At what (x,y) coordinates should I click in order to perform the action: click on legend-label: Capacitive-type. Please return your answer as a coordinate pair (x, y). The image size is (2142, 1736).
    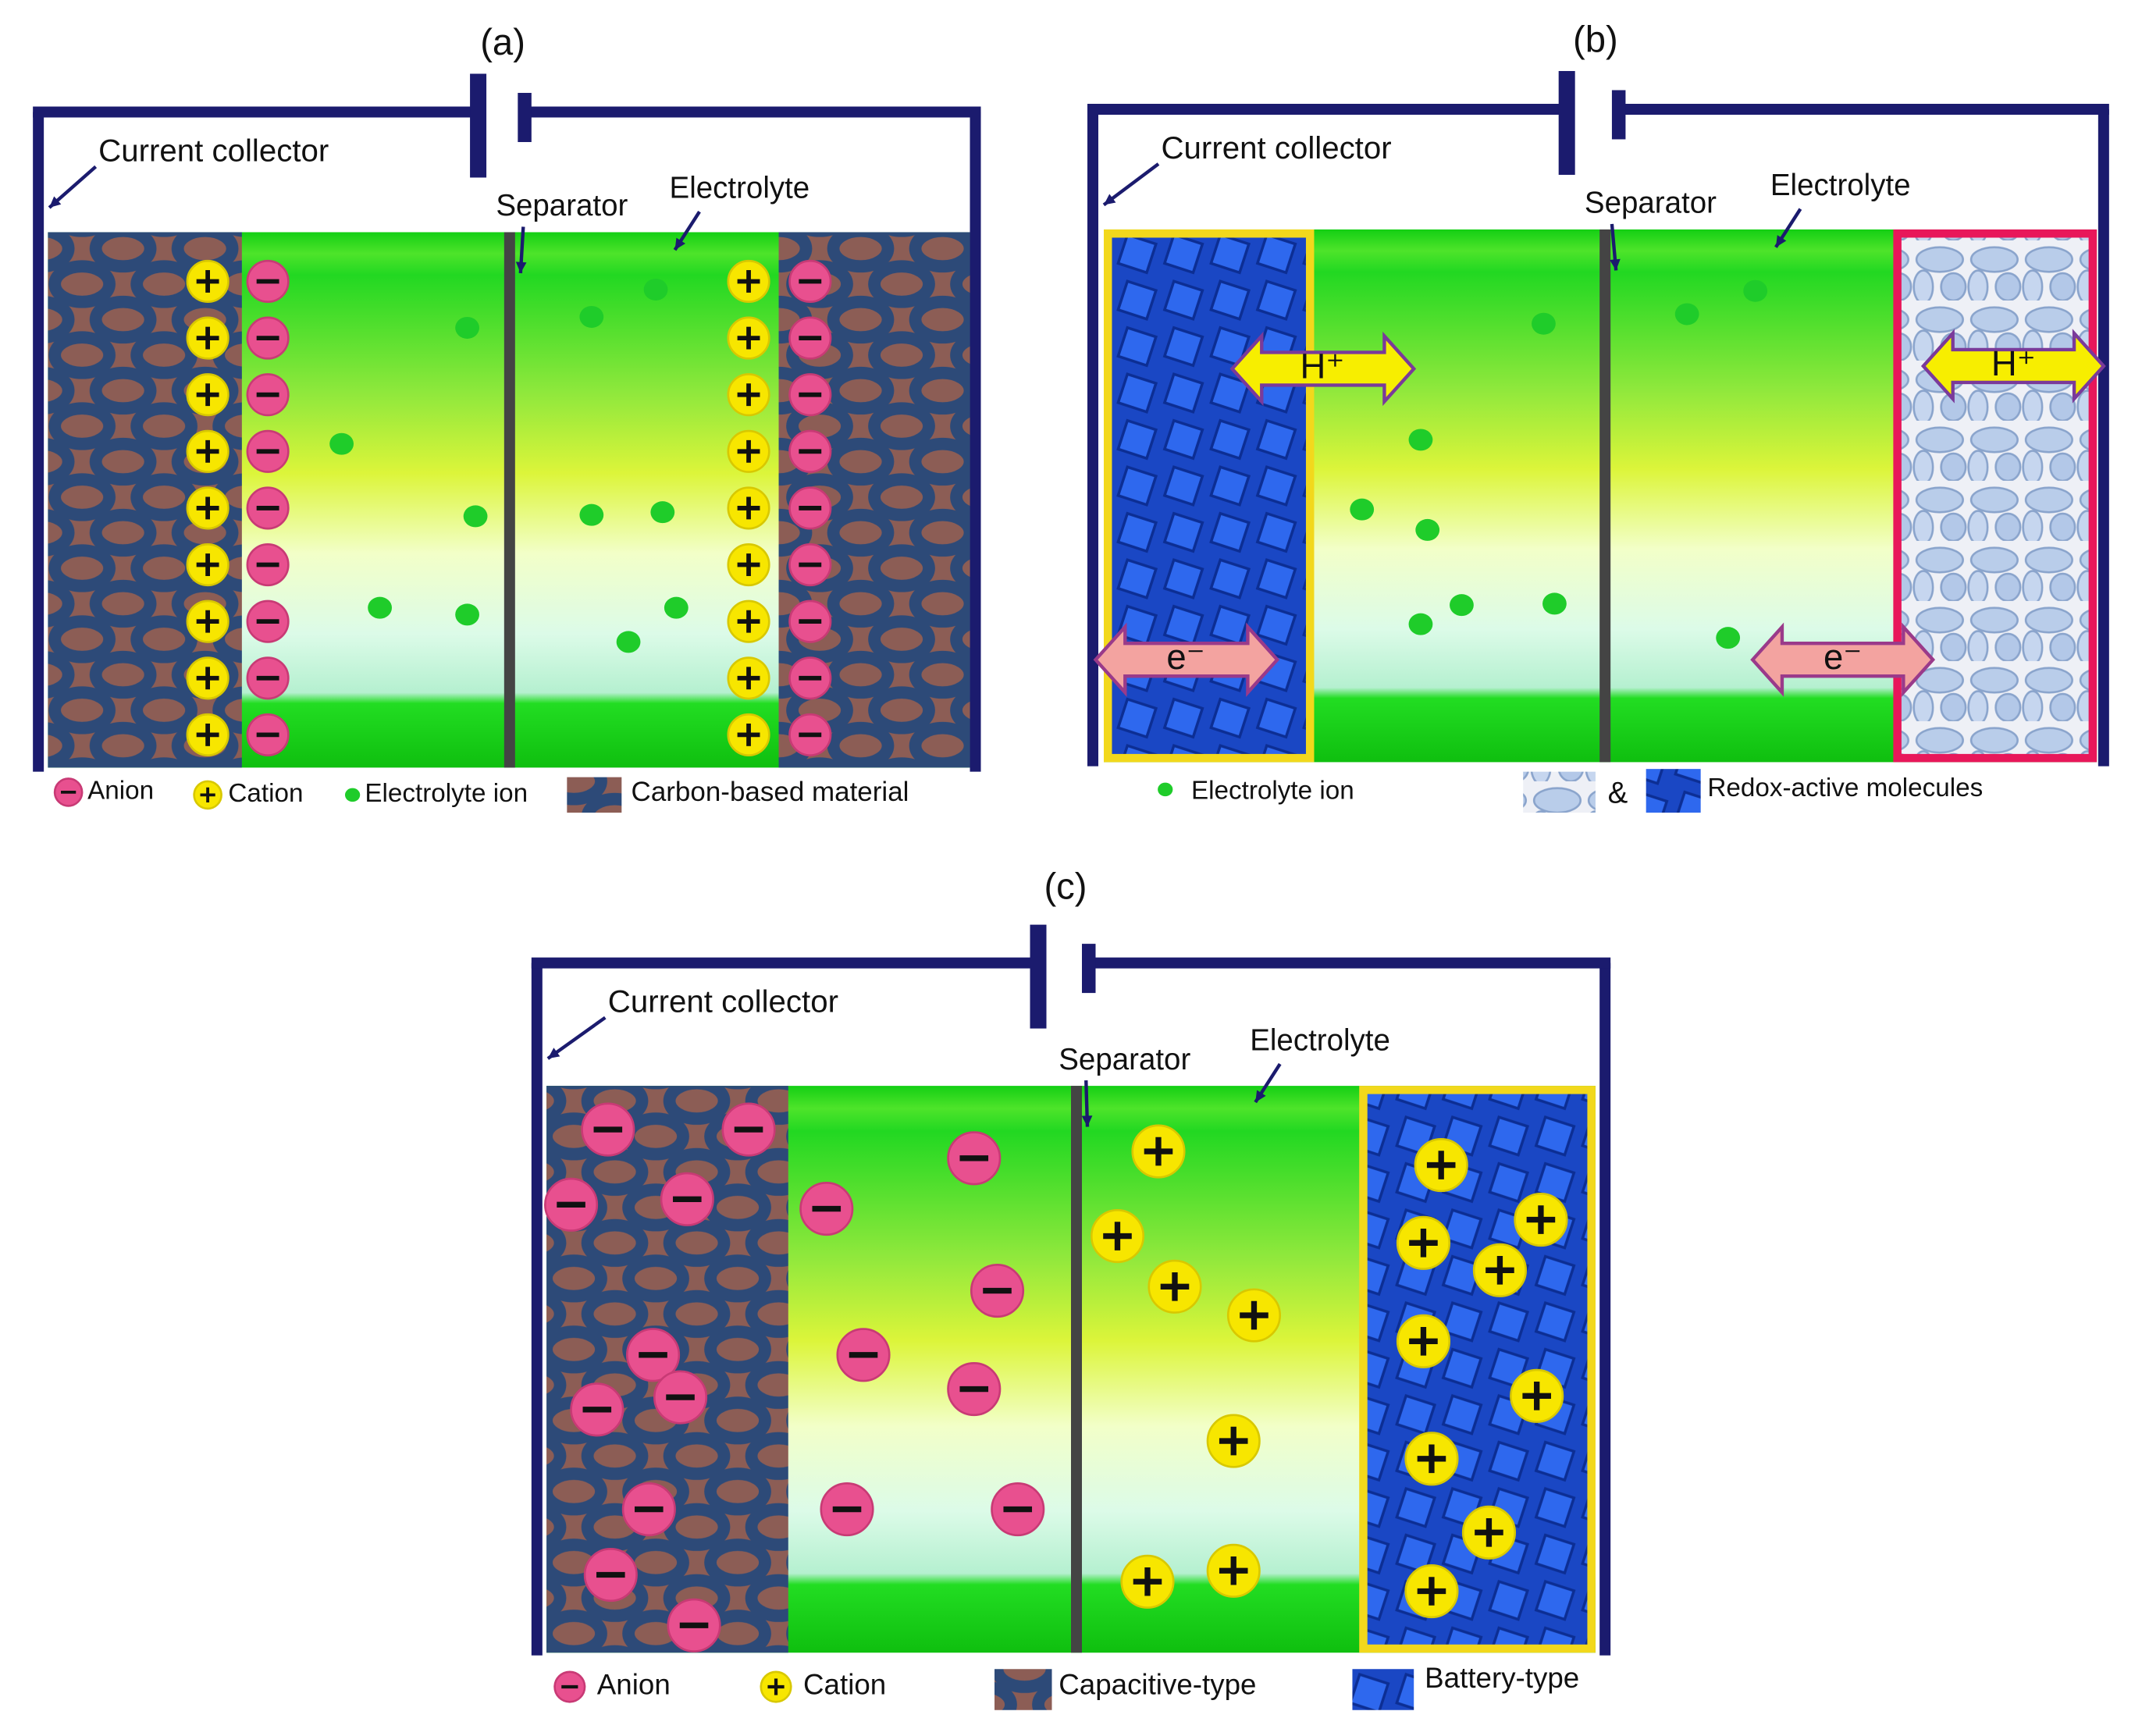
    Looking at the image, I should click on (1157, 1685).